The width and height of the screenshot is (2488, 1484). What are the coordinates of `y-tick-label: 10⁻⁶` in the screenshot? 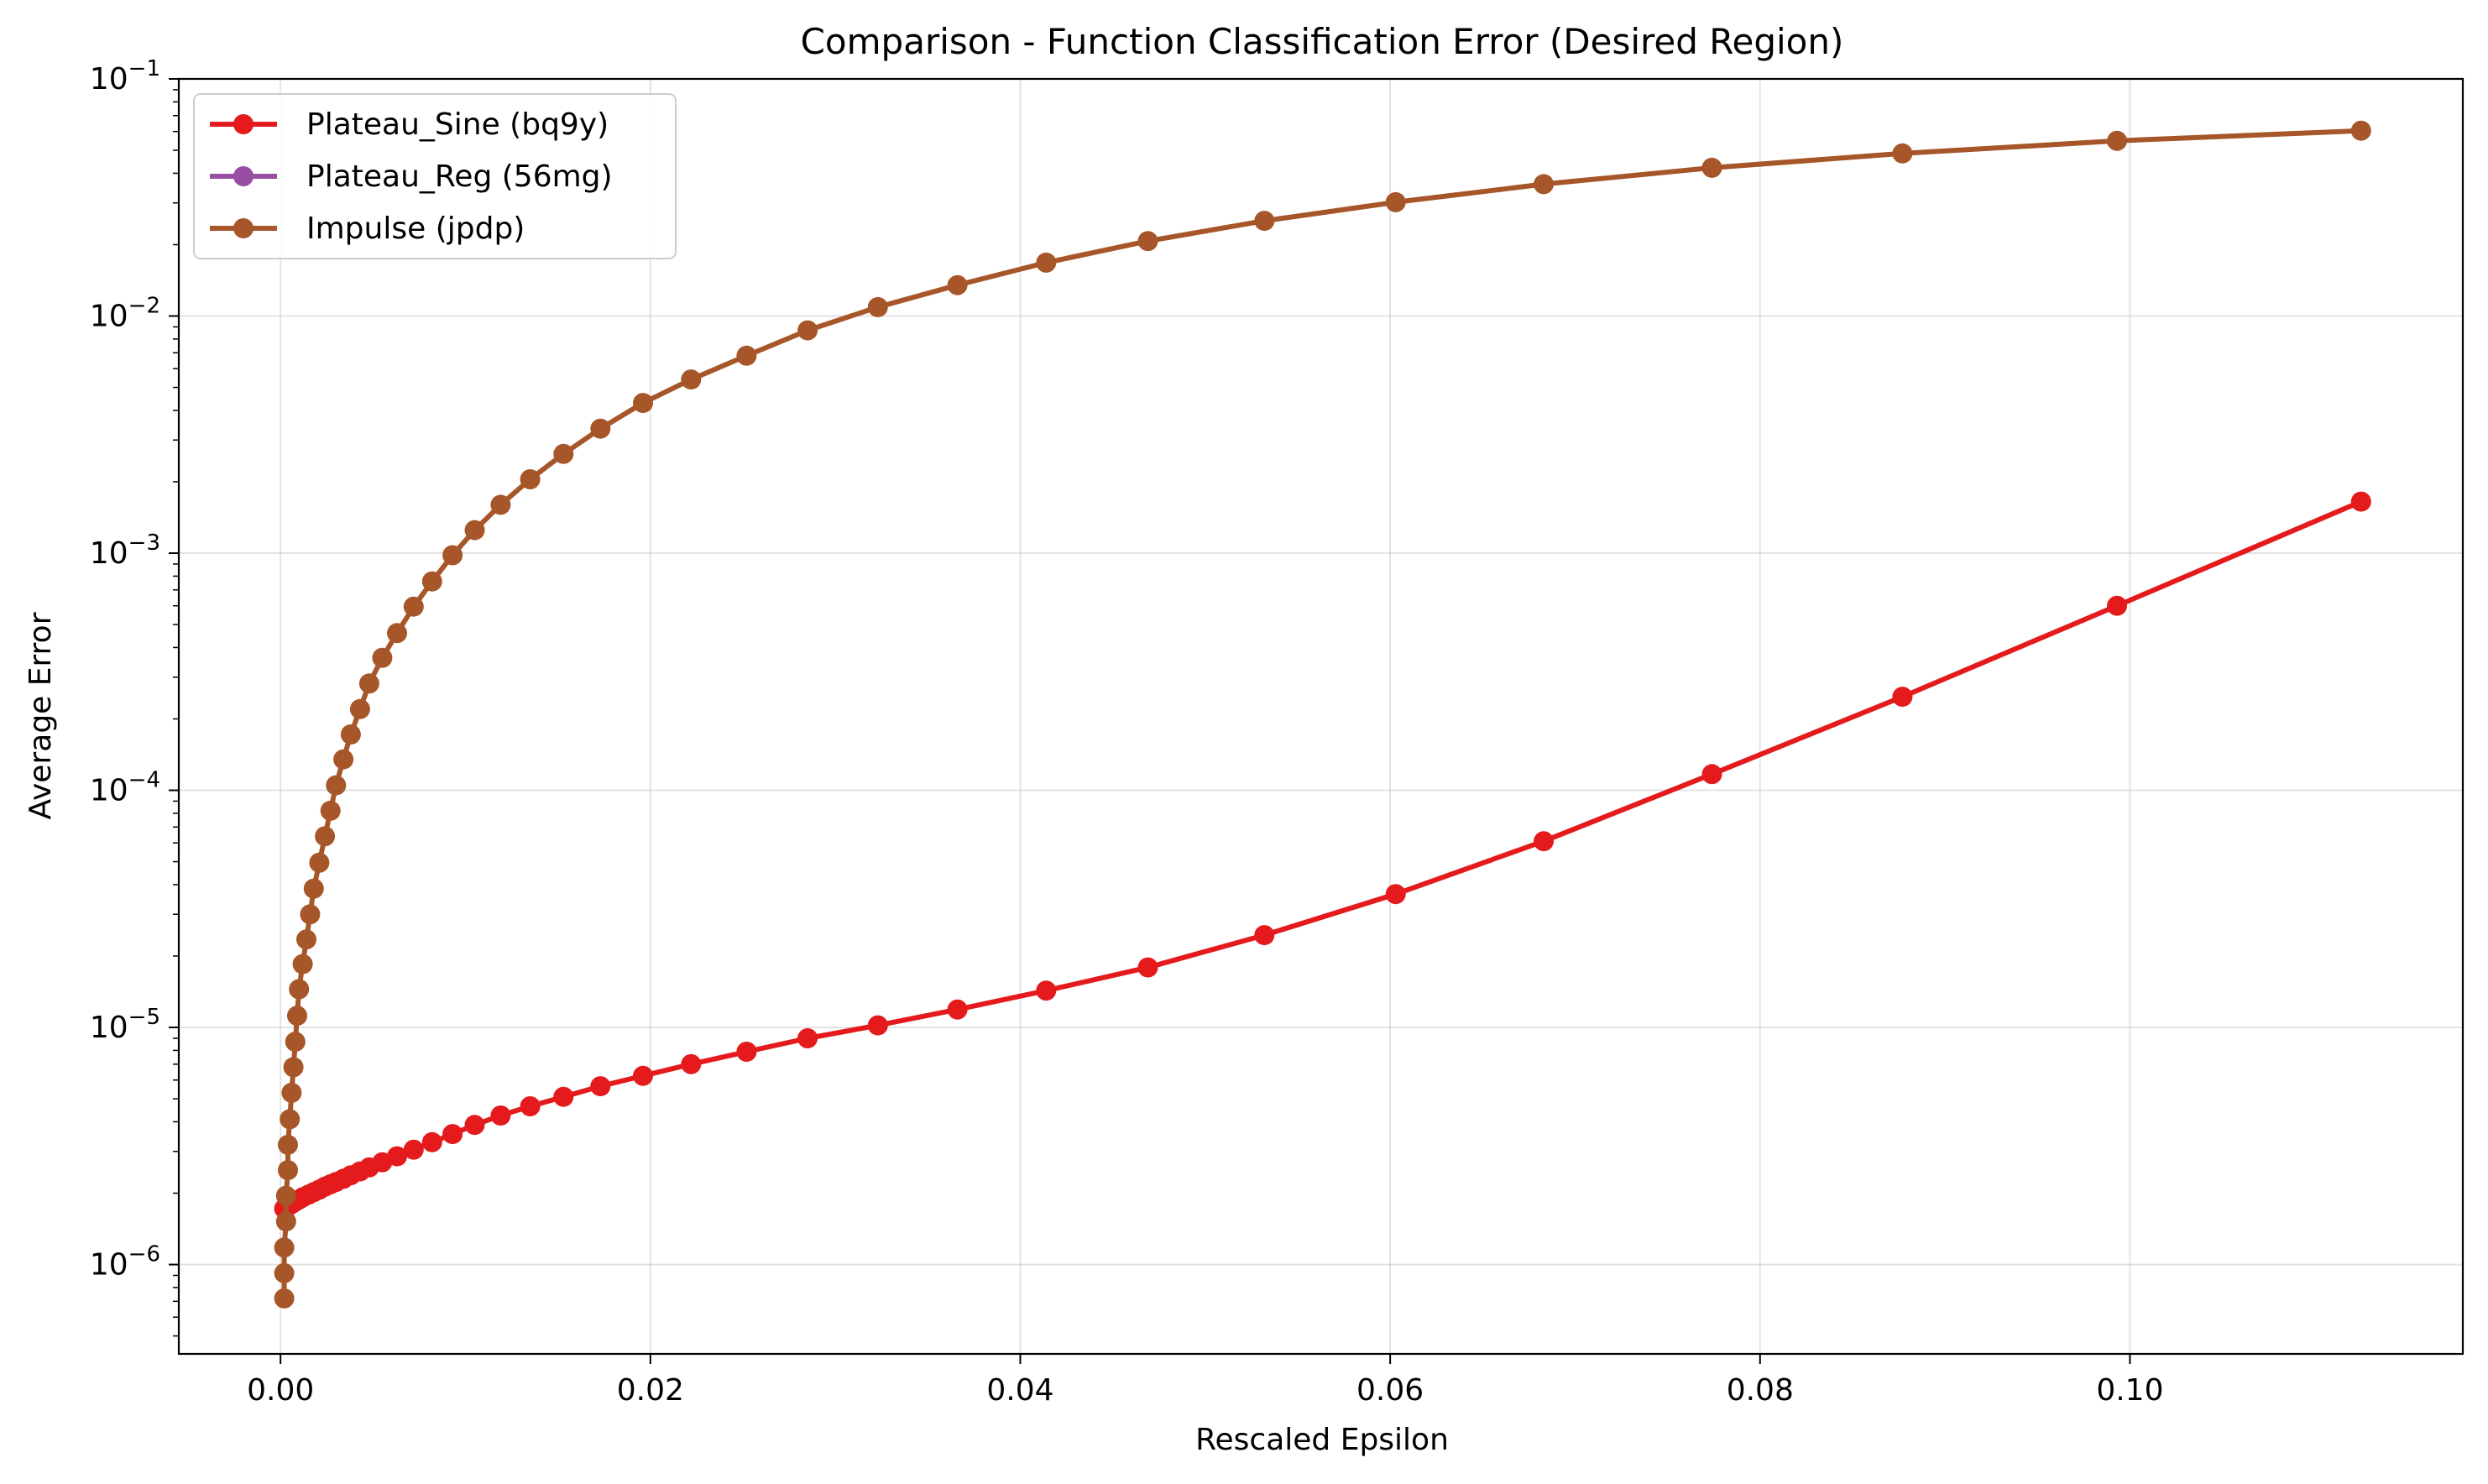 It's located at (125, 1262).